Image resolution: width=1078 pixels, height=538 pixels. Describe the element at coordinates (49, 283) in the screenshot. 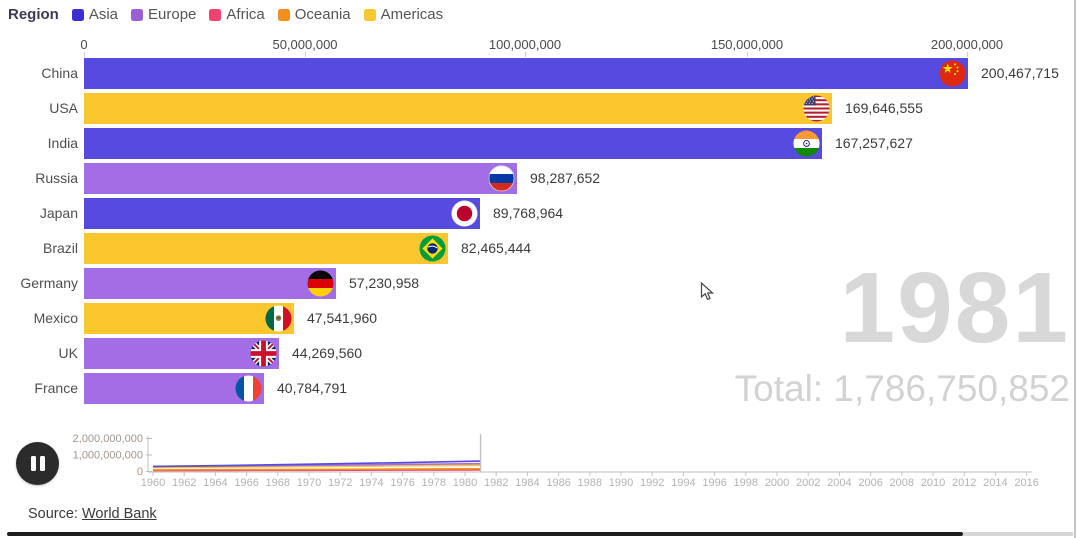

I see `country-label: Germany` at that location.